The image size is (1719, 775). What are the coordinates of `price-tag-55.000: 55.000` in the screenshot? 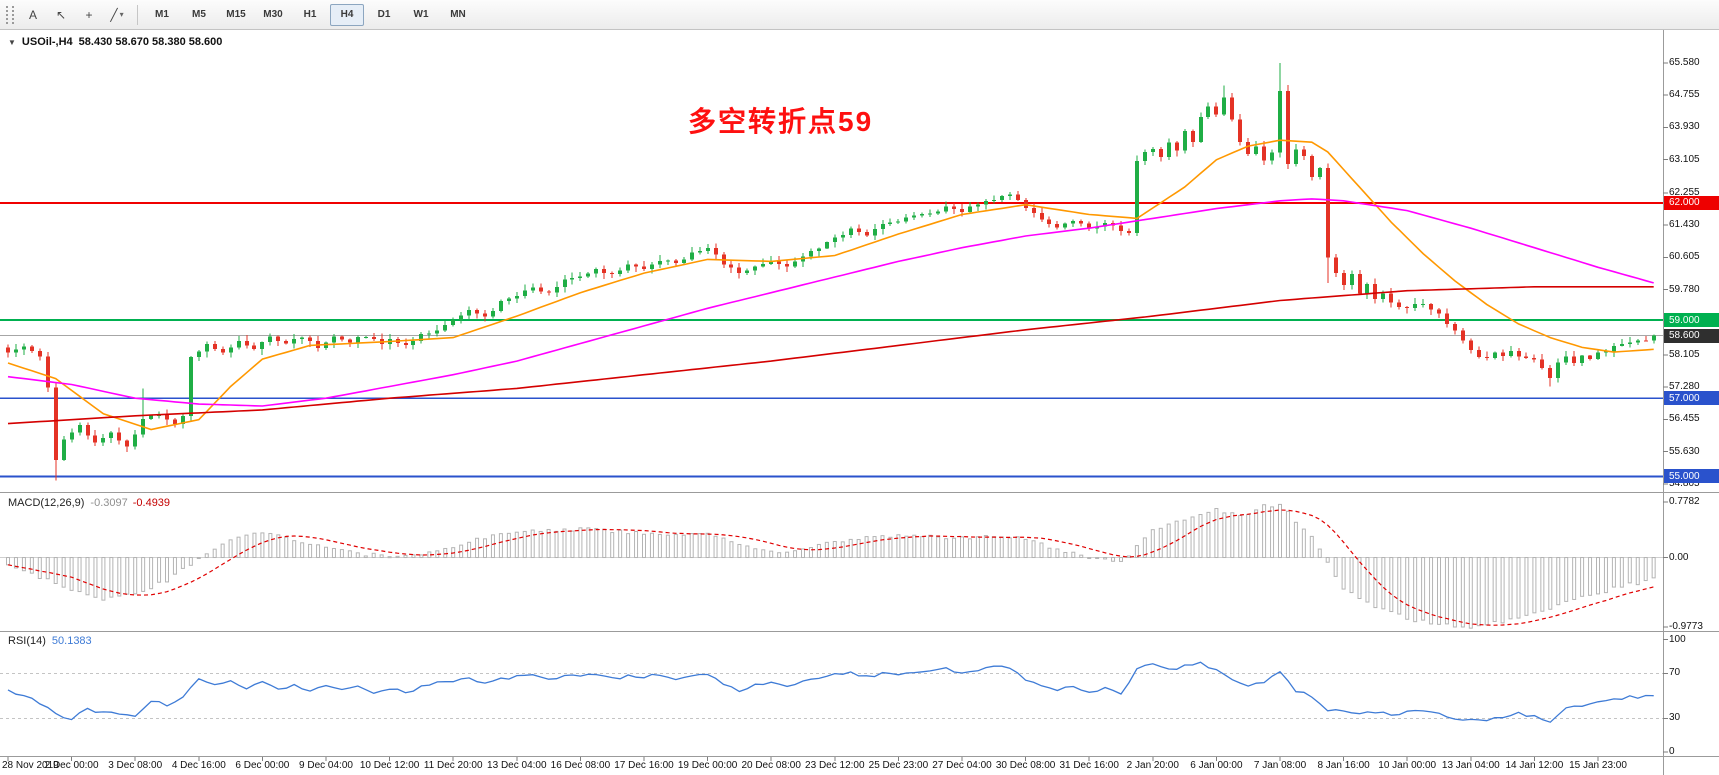 It's located at (1691, 476).